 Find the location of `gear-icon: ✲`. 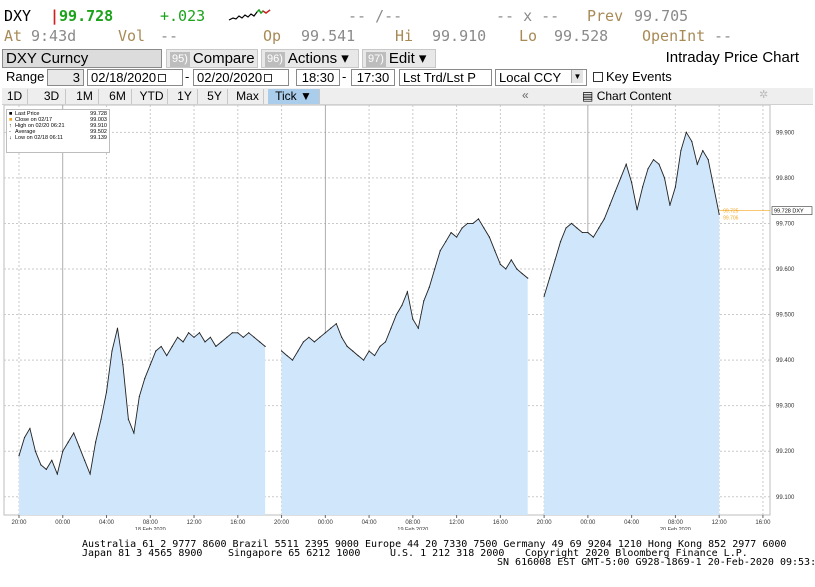

gear-icon: ✲ is located at coordinates (764, 95).